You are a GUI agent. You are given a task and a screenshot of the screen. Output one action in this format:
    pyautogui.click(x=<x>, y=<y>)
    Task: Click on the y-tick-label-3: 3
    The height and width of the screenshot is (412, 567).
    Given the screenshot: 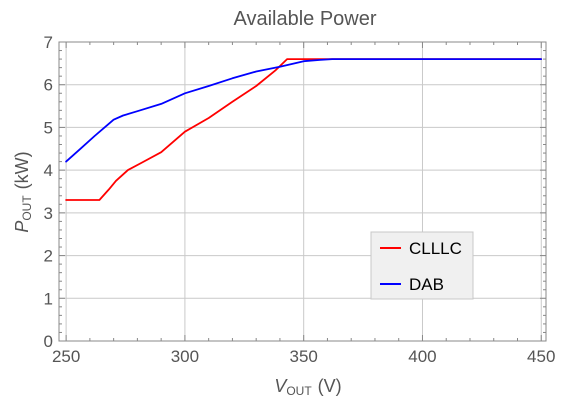 What is the action you would take?
    pyautogui.click(x=48, y=213)
    